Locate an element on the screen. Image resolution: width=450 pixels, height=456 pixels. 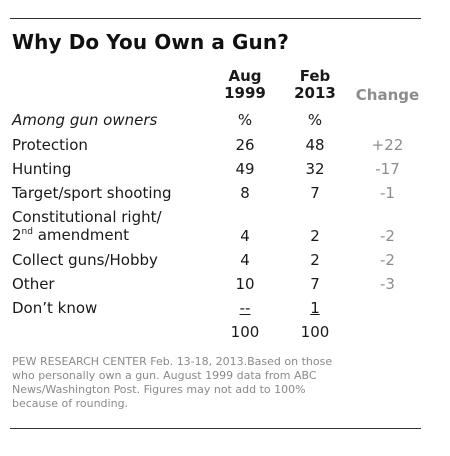
cell-change: +22 is located at coordinates (387, 145).